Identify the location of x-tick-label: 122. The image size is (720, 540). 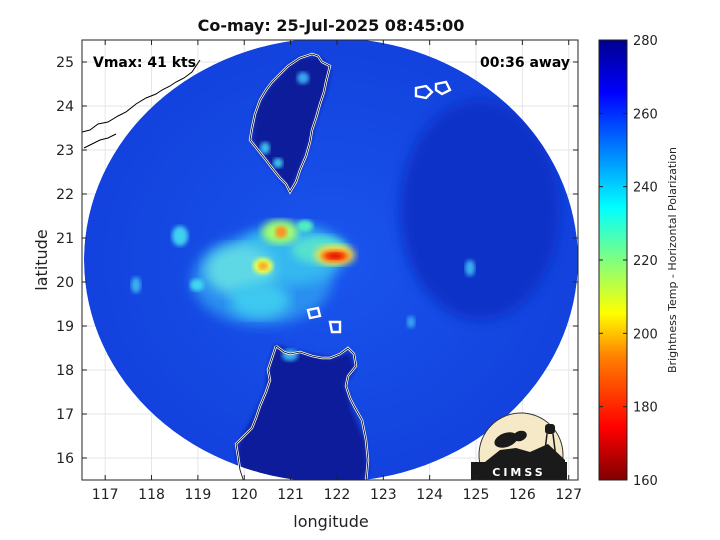
(337, 495).